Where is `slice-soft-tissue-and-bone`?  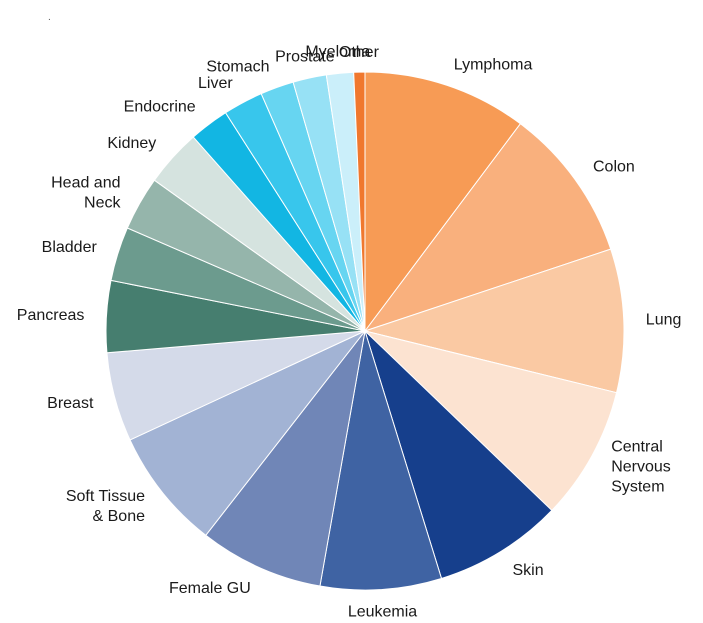 slice-soft-tissue-and-bone is located at coordinates (247, 433).